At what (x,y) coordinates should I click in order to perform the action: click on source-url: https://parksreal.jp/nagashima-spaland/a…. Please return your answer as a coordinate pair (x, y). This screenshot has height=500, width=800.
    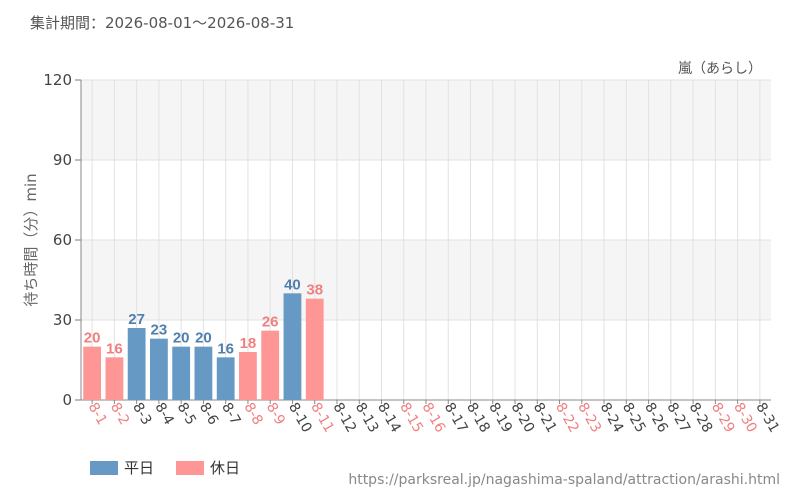
    Looking at the image, I should click on (564, 480).